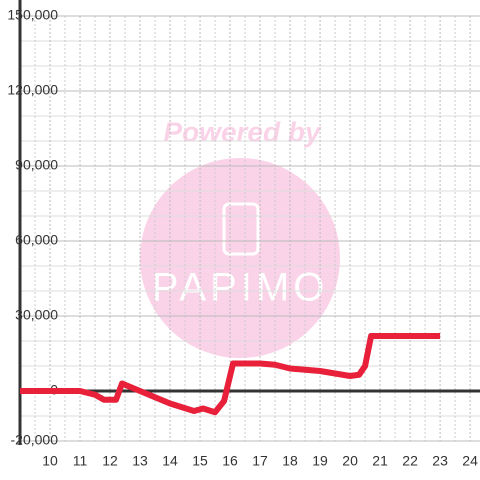 The width and height of the screenshot is (480, 480). What do you see at coordinates (241, 229) in the screenshot?
I see `watermark-icon` at bounding box center [241, 229].